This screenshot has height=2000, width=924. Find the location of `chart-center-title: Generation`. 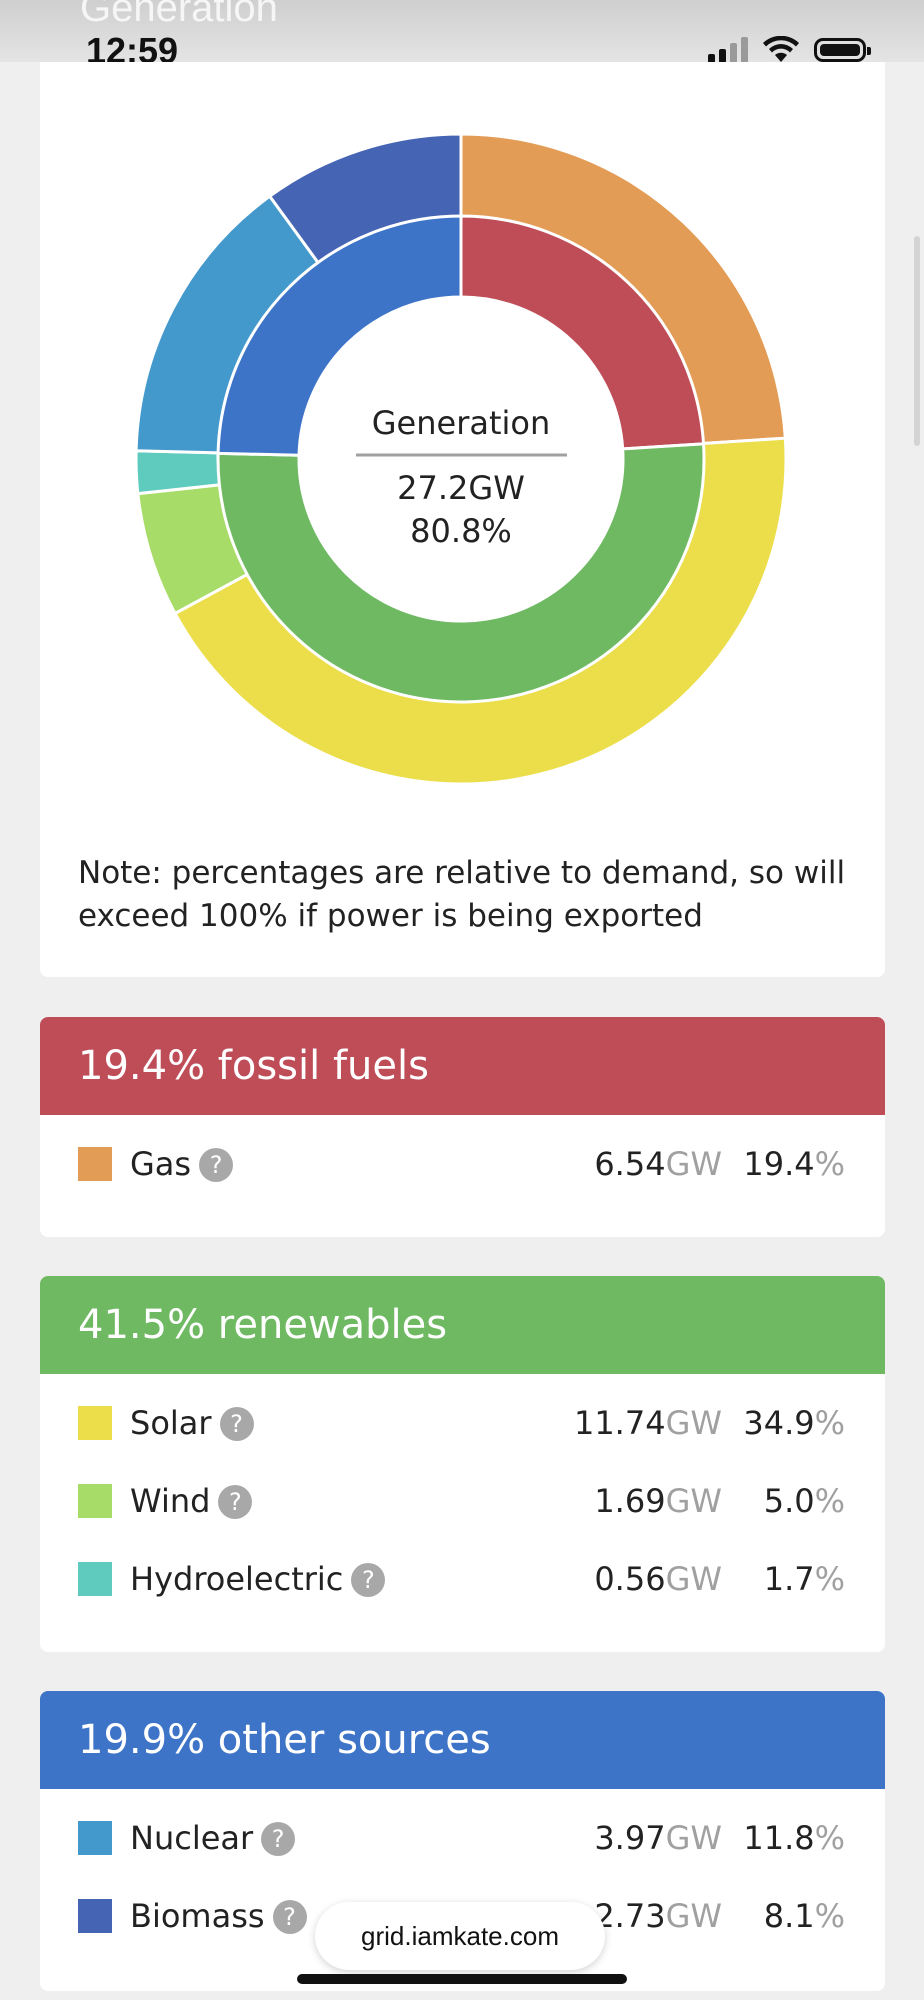

chart-center-title: Generation is located at coordinates (461, 423).